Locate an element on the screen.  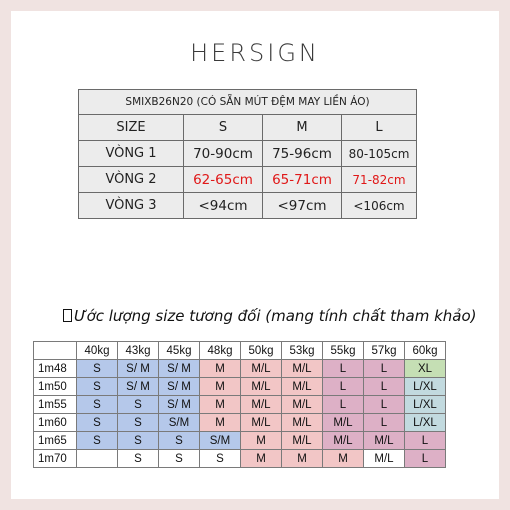
height-label: 1m50 is located at coordinates (55, 386).